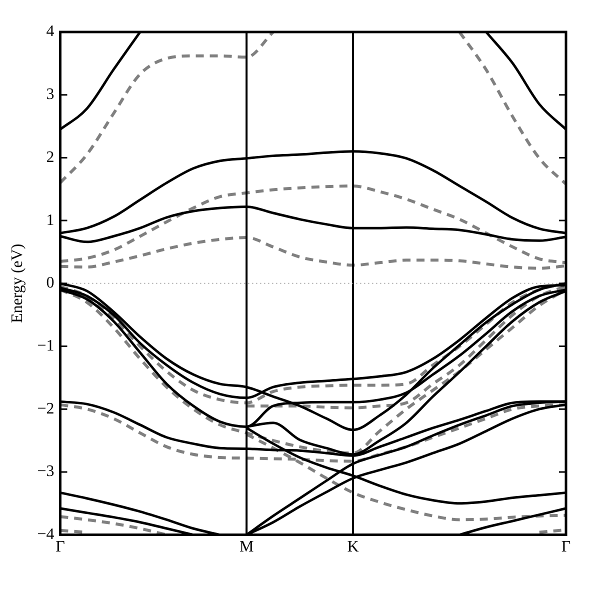 The width and height of the screenshot is (590, 590). What do you see at coordinates (50, 220) in the screenshot?
I see `y-tick-label: 1` at bounding box center [50, 220].